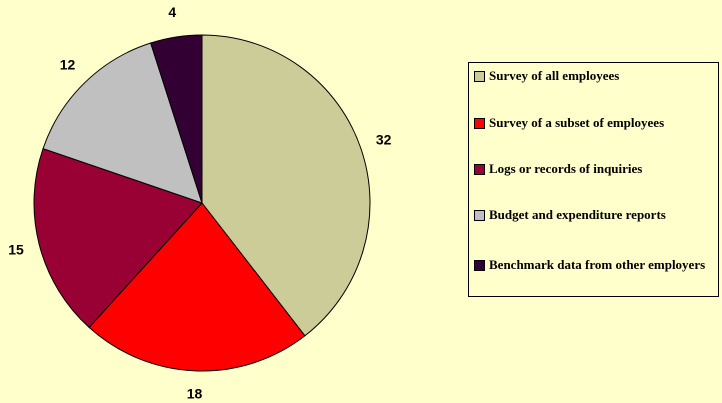 This screenshot has height=403, width=722. What do you see at coordinates (384, 140) in the screenshot?
I see `data-label: 32` at bounding box center [384, 140].